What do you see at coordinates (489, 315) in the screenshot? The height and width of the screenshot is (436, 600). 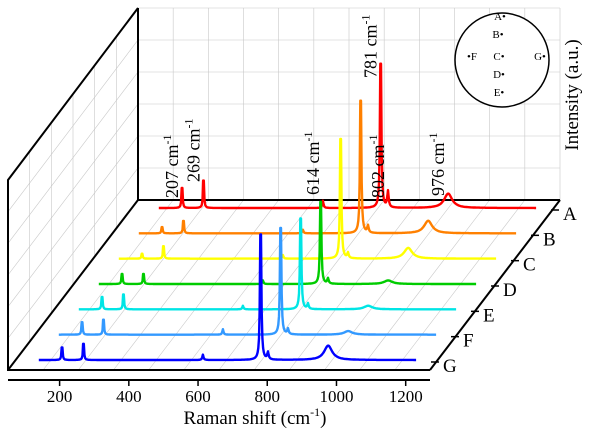 I see `series-label-E: E` at bounding box center [489, 315].